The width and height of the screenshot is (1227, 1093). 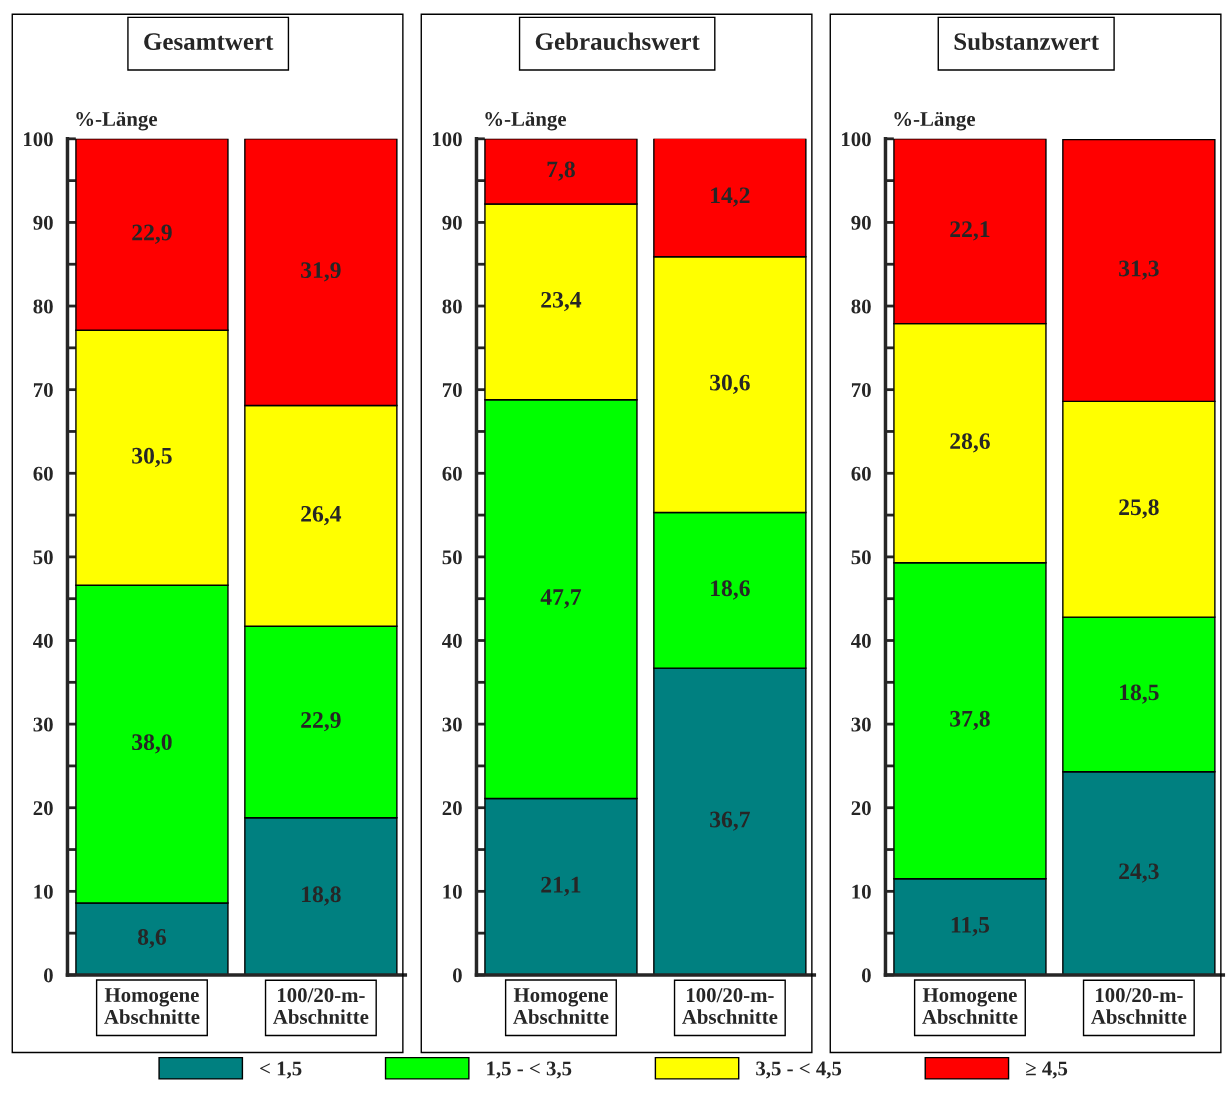 What do you see at coordinates (1139, 509) in the screenshot?
I see `data-label: 25,8` at bounding box center [1139, 509].